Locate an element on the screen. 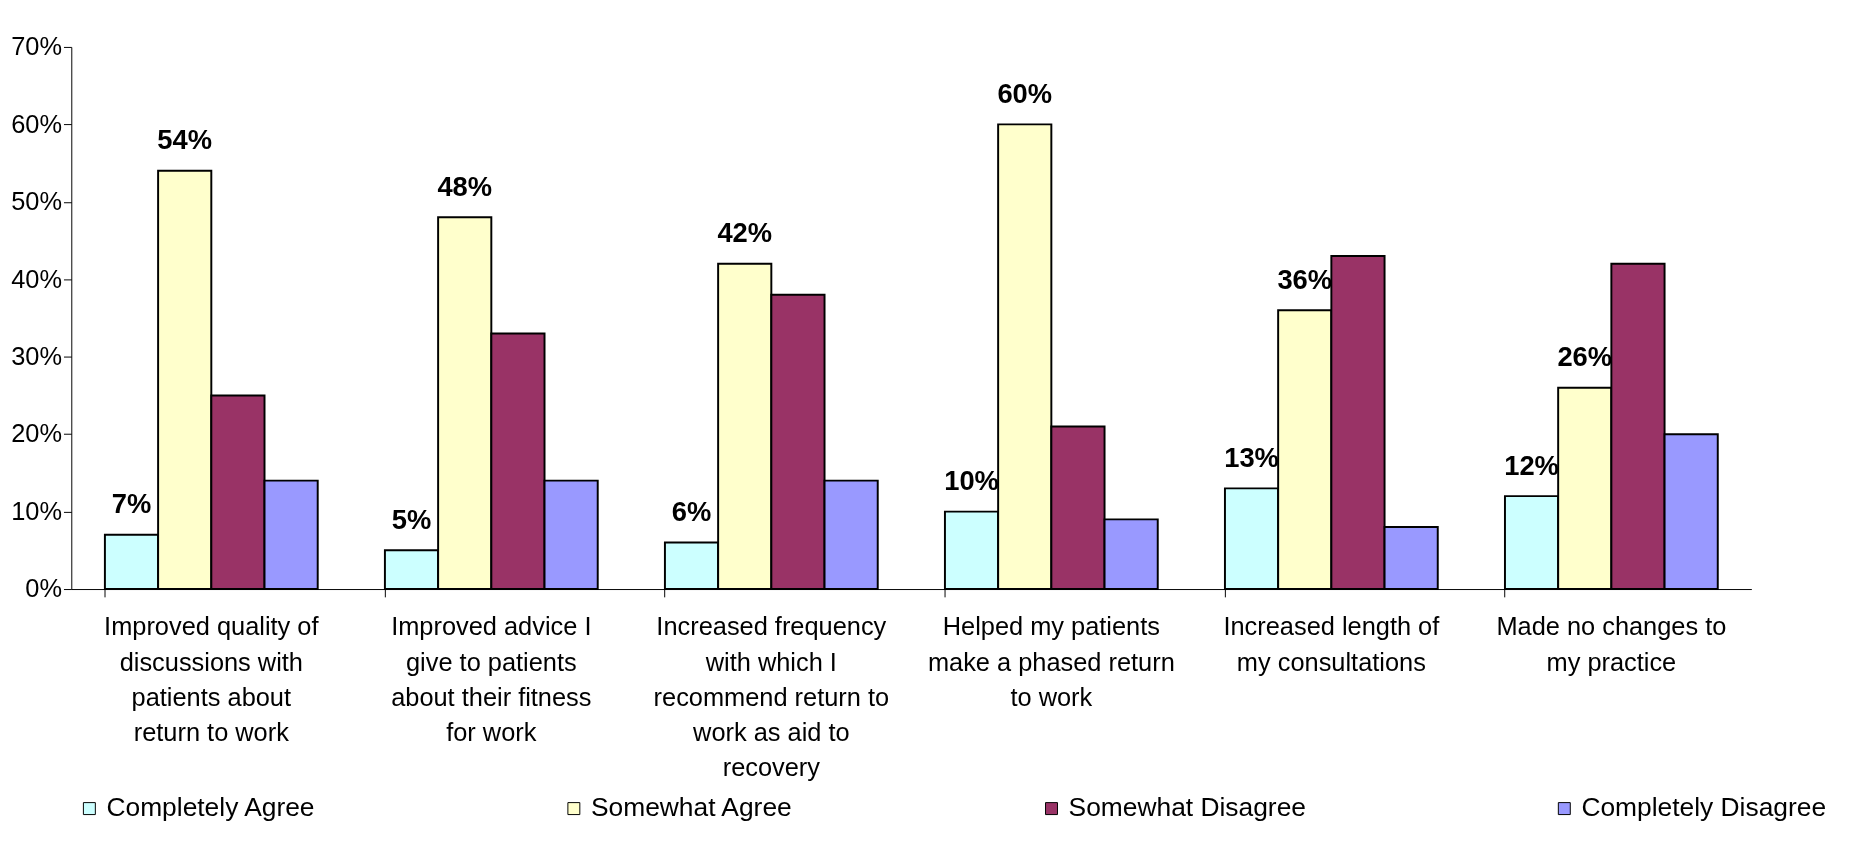  y-tick-label: 20% is located at coordinates (37, 433).